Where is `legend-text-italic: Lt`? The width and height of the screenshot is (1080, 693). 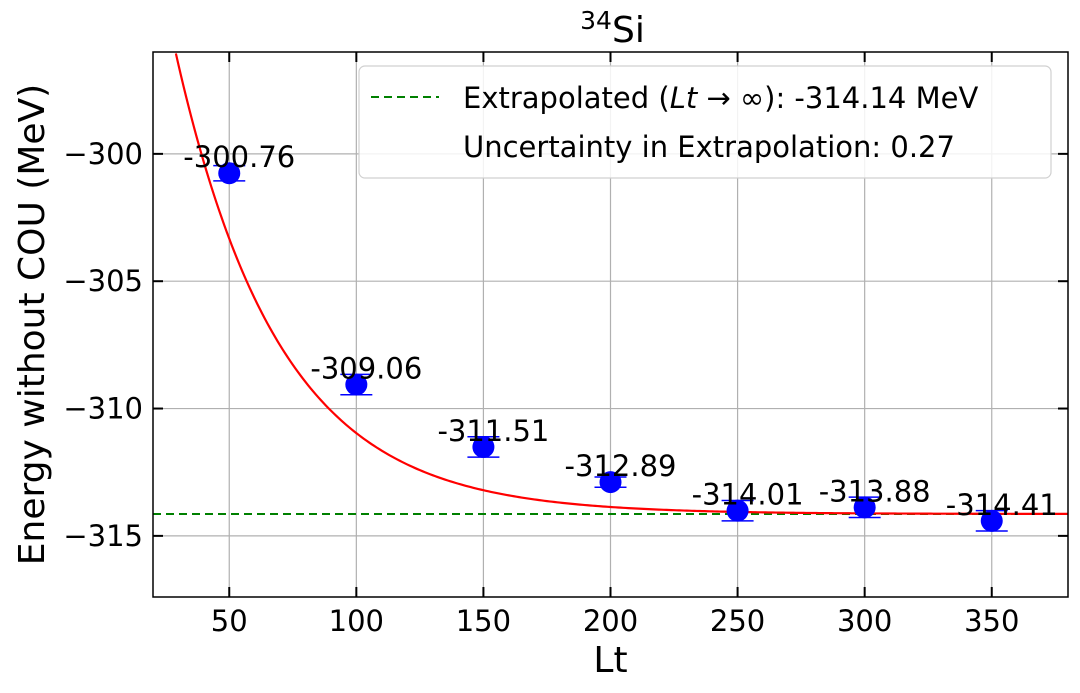 legend-text-italic: Lt is located at coordinates (684, 98).